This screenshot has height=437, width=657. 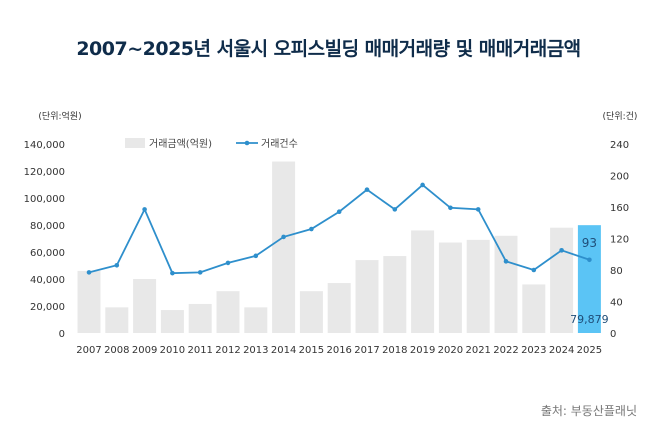 What do you see at coordinates (311, 350) in the screenshot?
I see `x-tick-label: 2015` at bounding box center [311, 350].